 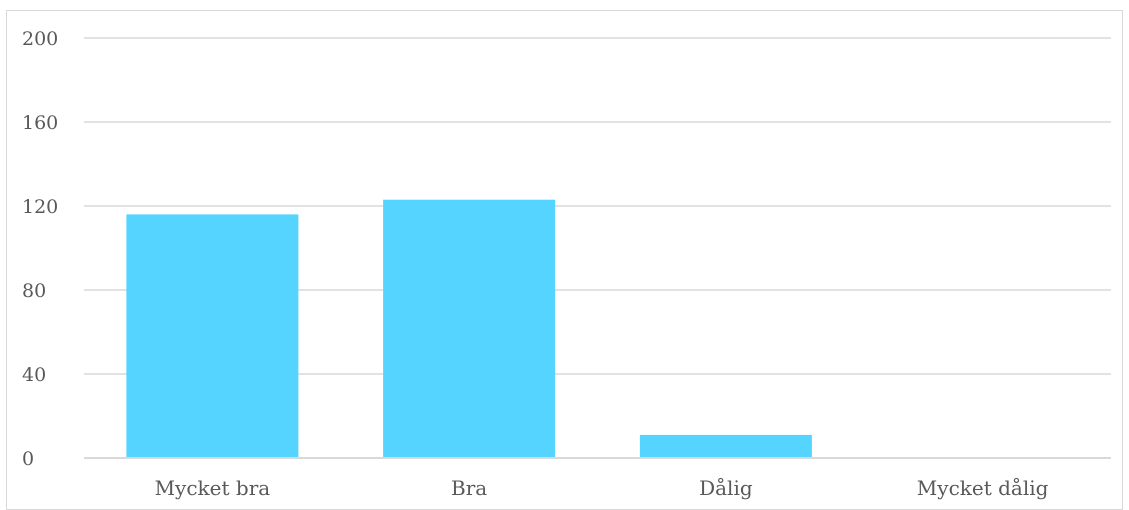 What do you see at coordinates (28, 459) in the screenshot?
I see `y-tick-label: 0` at bounding box center [28, 459].